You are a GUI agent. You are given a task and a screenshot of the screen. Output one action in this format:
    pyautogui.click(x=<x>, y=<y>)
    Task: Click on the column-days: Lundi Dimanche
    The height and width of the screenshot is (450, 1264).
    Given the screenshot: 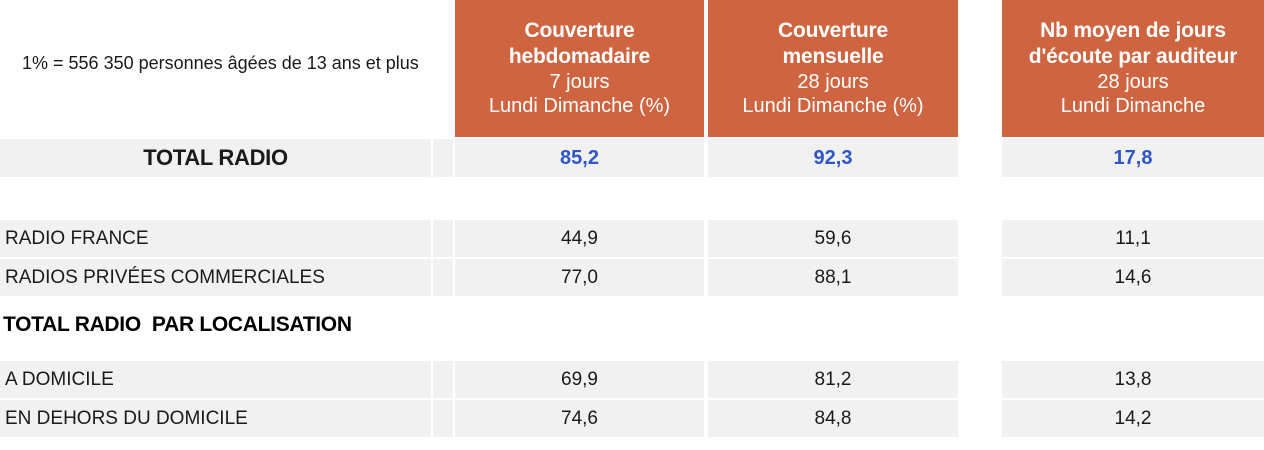 What is the action you would take?
    pyautogui.click(x=1133, y=105)
    